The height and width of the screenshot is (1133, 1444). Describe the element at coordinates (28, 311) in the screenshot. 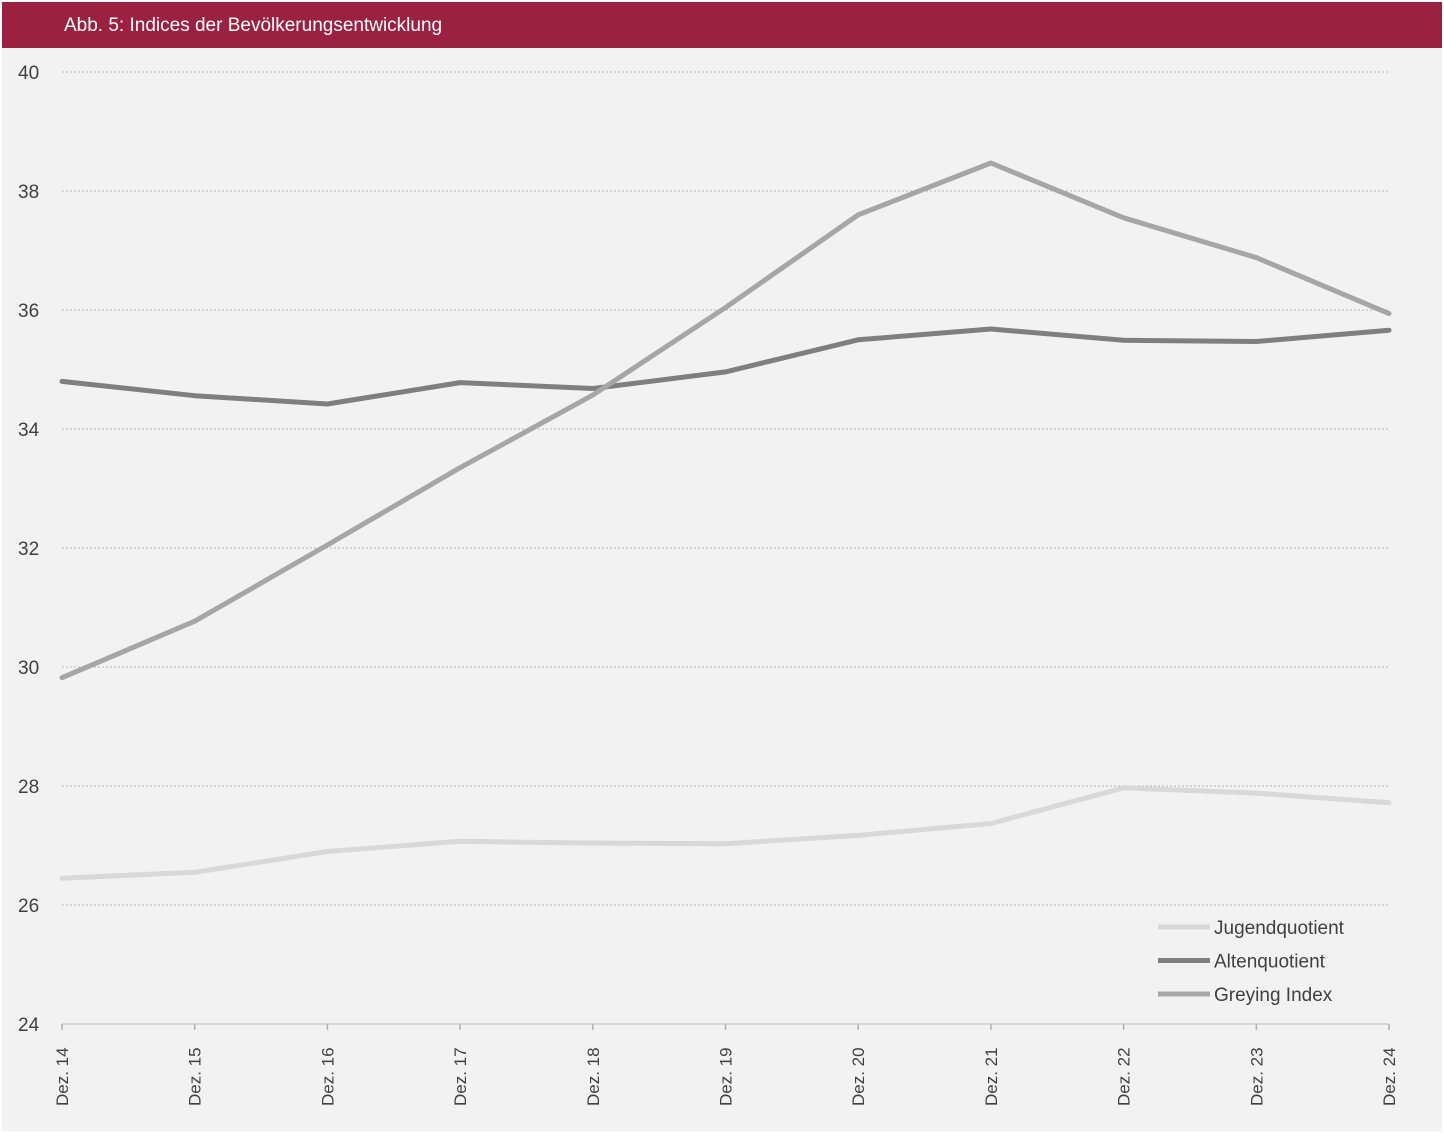

I see `y-tick-label: 36` at that location.